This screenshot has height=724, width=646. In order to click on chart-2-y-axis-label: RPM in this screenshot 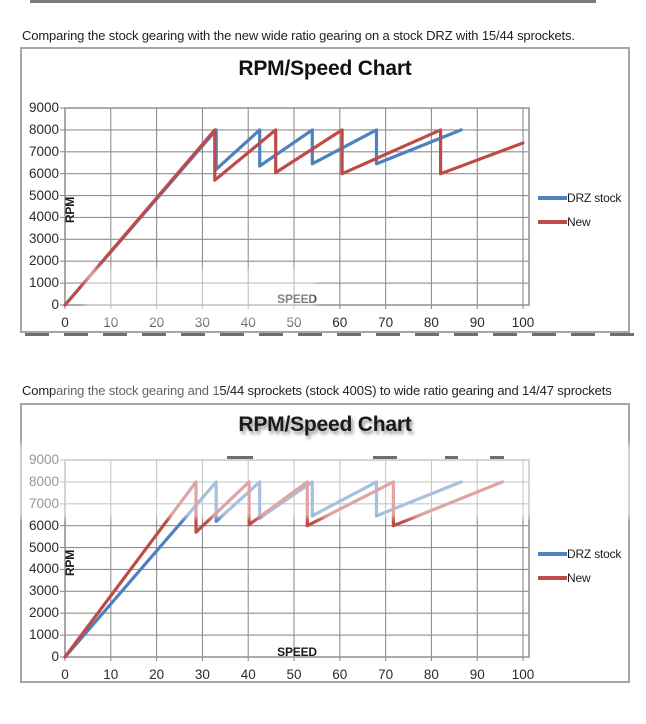, I will do `click(70, 563)`.